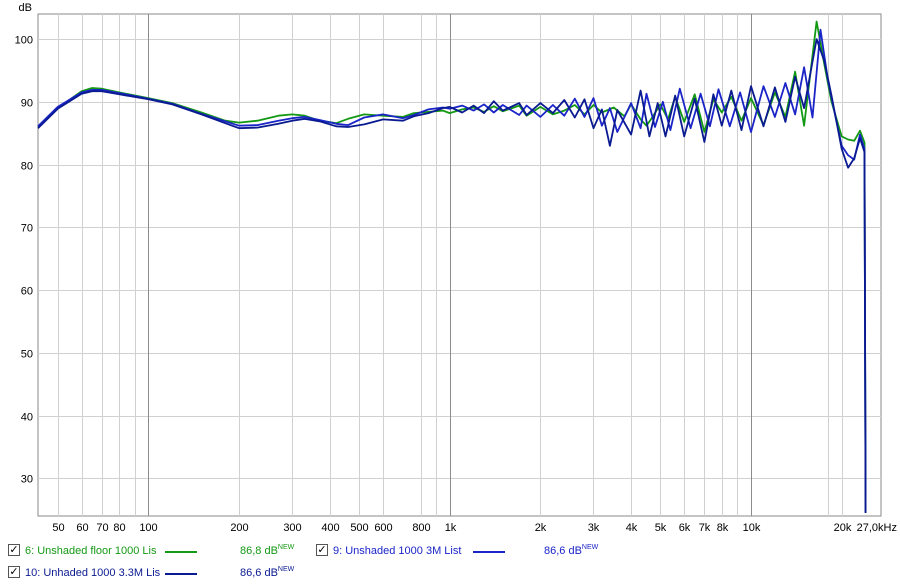 The image size is (900, 588). What do you see at coordinates (292, 528) in the screenshot?
I see `x-tick-label: 300` at bounding box center [292, 528].